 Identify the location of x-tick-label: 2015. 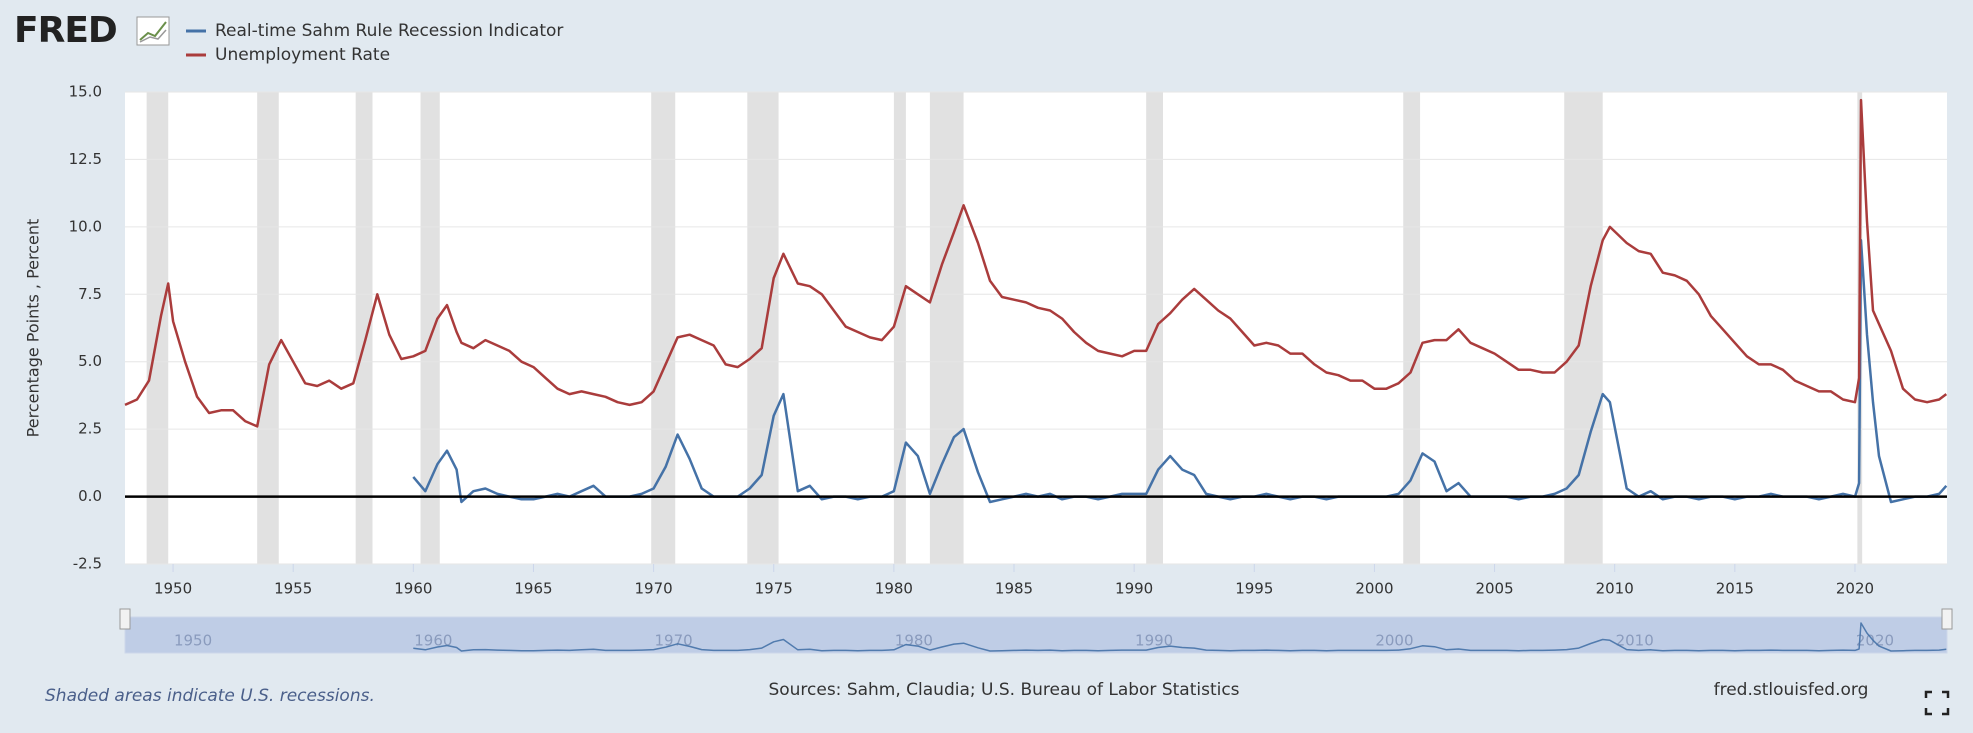
(1735, 589).